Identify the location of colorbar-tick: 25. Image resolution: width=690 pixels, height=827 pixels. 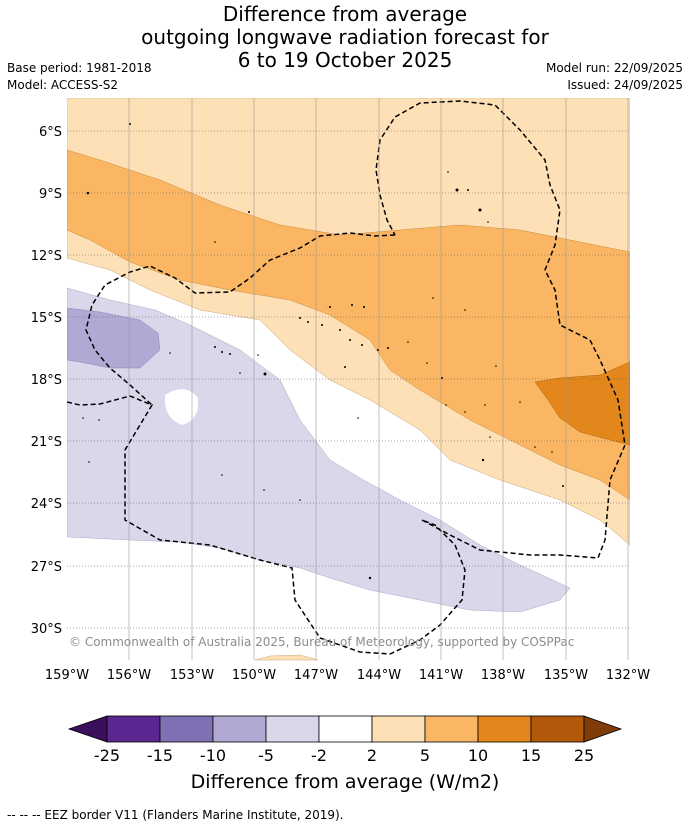
(584, 755).